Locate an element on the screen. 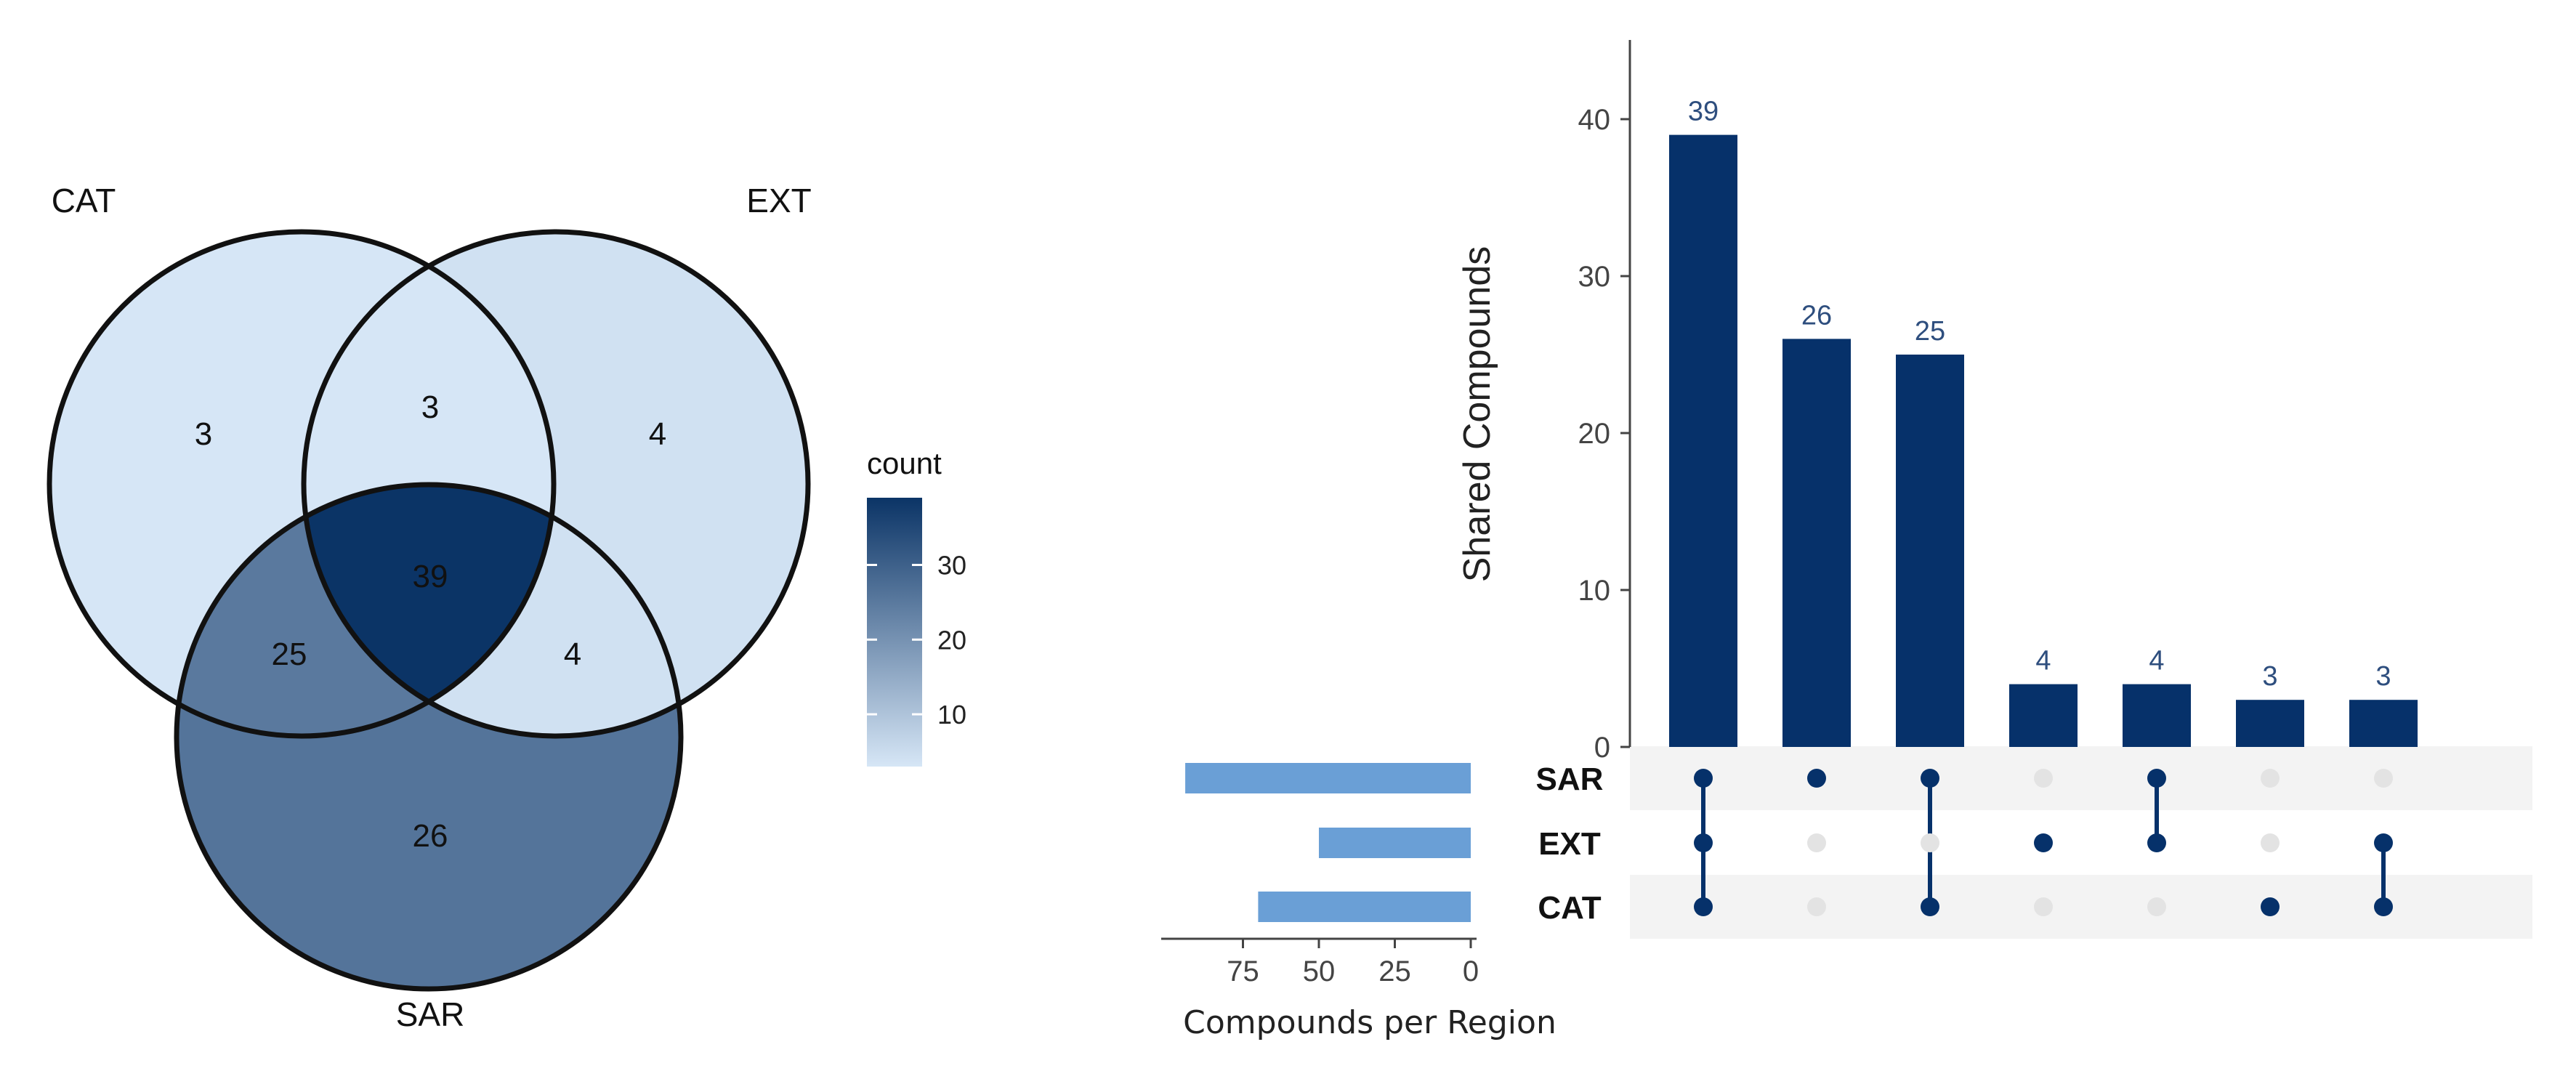  y-axis-ticks: 40 30 20 10 0 is located at coordinates (1604, 434).